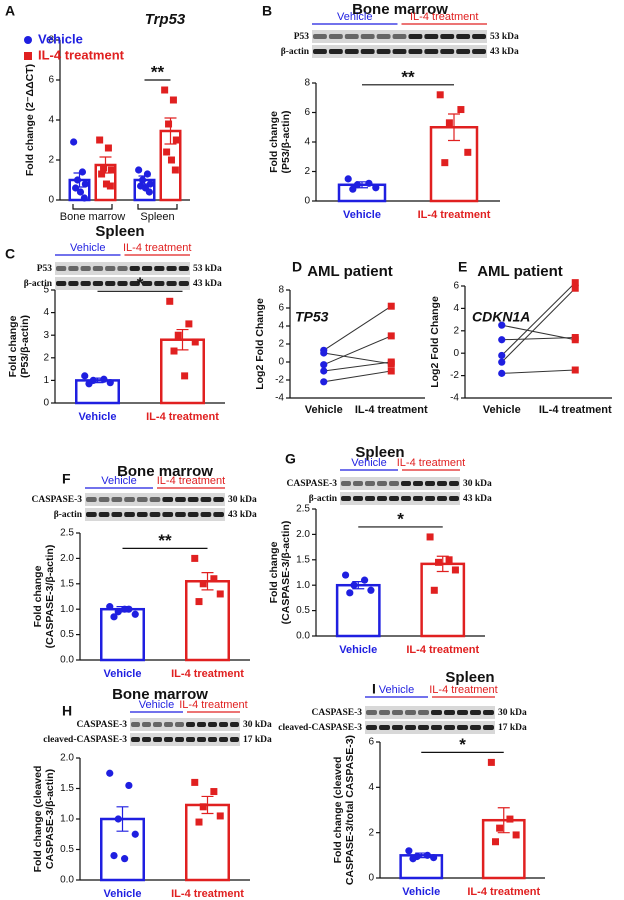 This screenshot has width=624, height=900. I want to click on chart-title: AML patient, so click(520, 271).